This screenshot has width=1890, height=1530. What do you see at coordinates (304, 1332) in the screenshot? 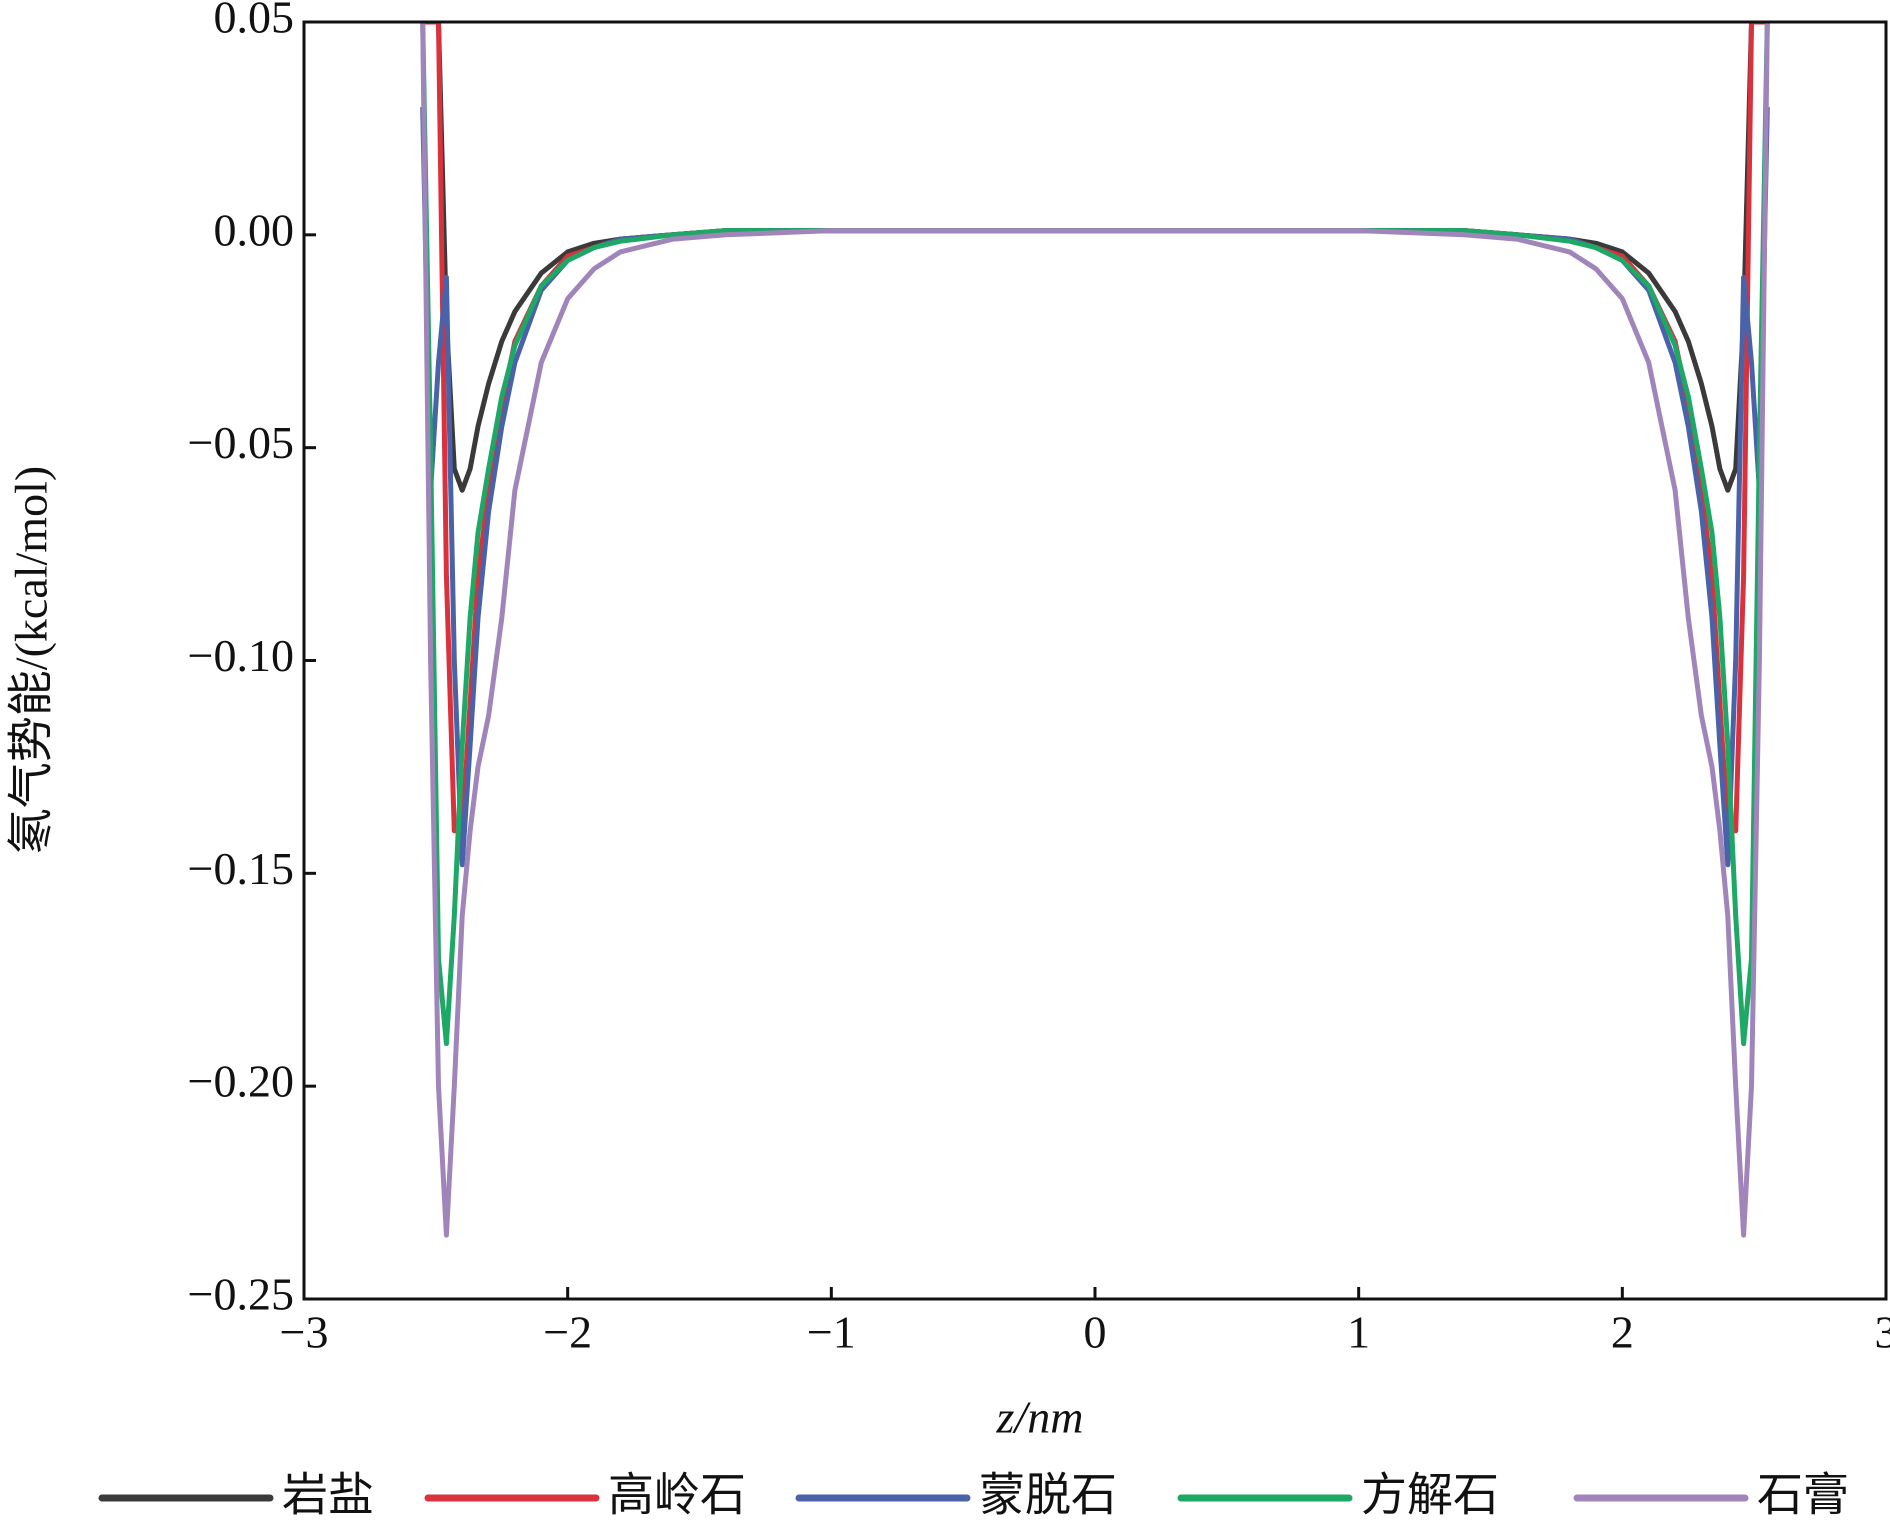
I see `x-tick-label: −3` at bounding box center [304, 1332].